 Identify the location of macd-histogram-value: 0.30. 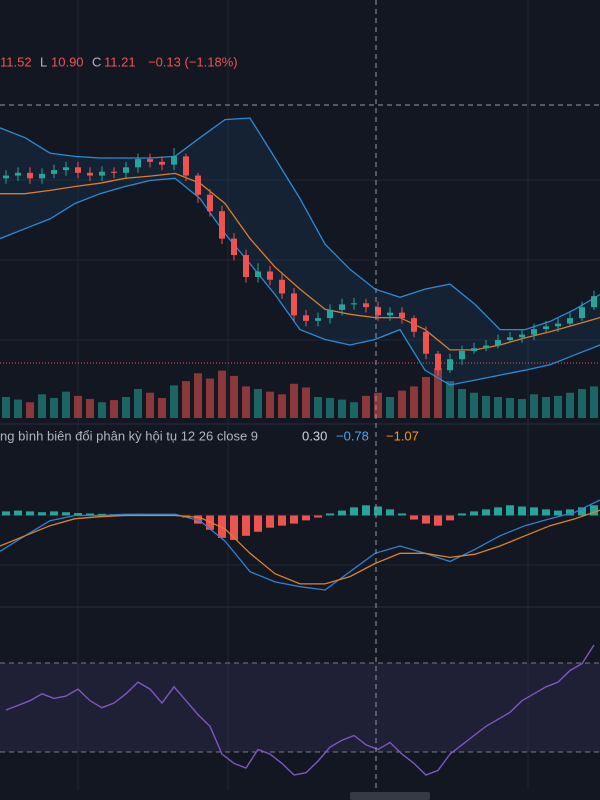
(314, 435).